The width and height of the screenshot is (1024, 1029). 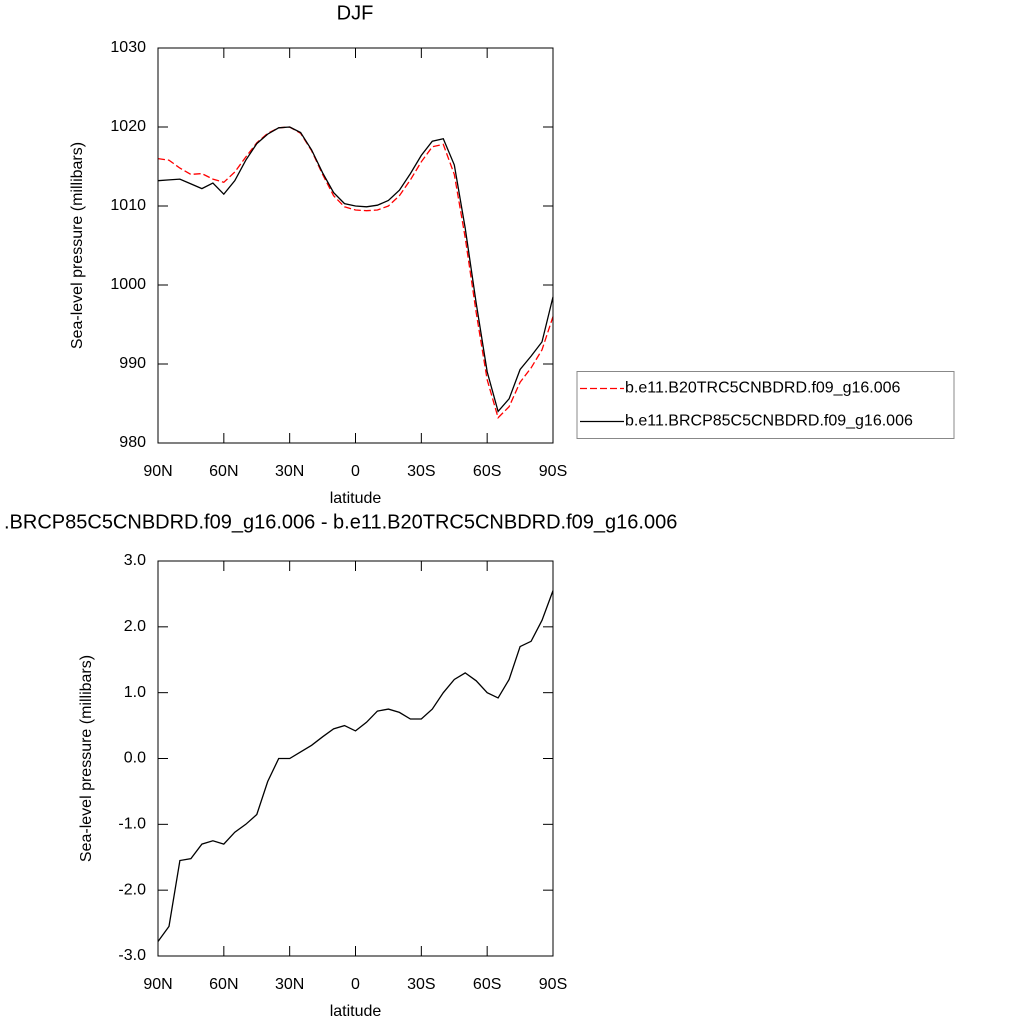 I want to click on y-tick-label: 1030, so click(x=128, y=47).